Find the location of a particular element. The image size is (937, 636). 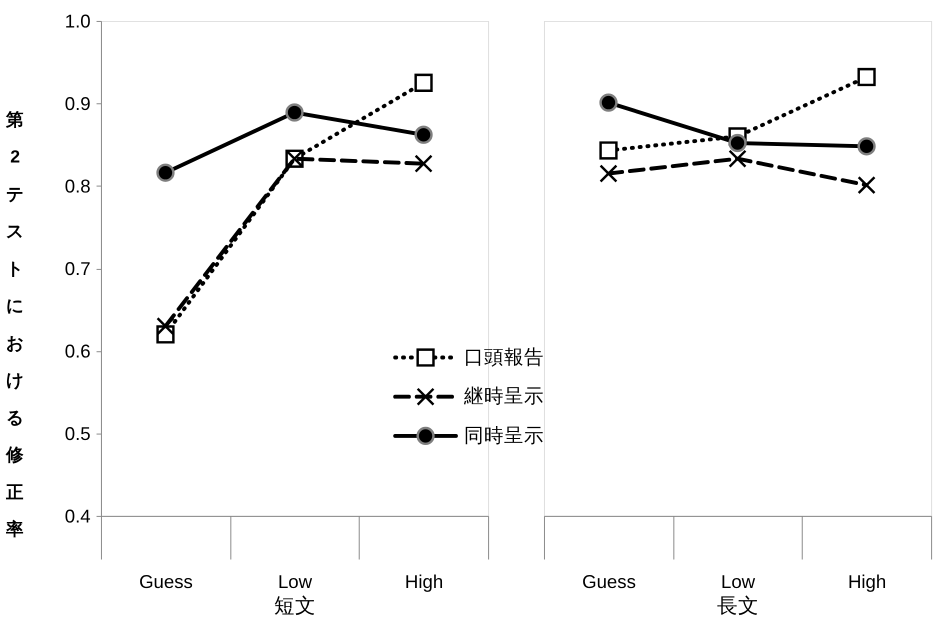

y-tick-label: 0.4 is located at coordinates (77, 515).